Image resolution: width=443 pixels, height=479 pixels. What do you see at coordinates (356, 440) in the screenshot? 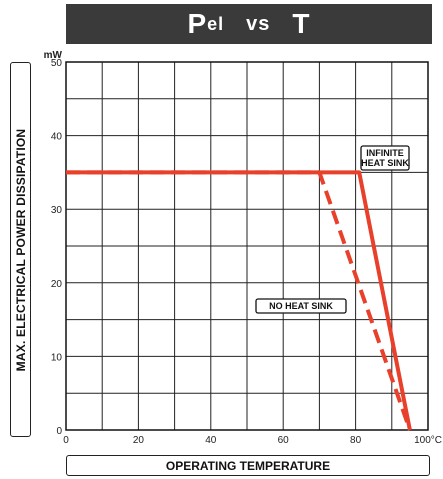
I see `x-tick-label: 80` at bounding box center [356, 440].